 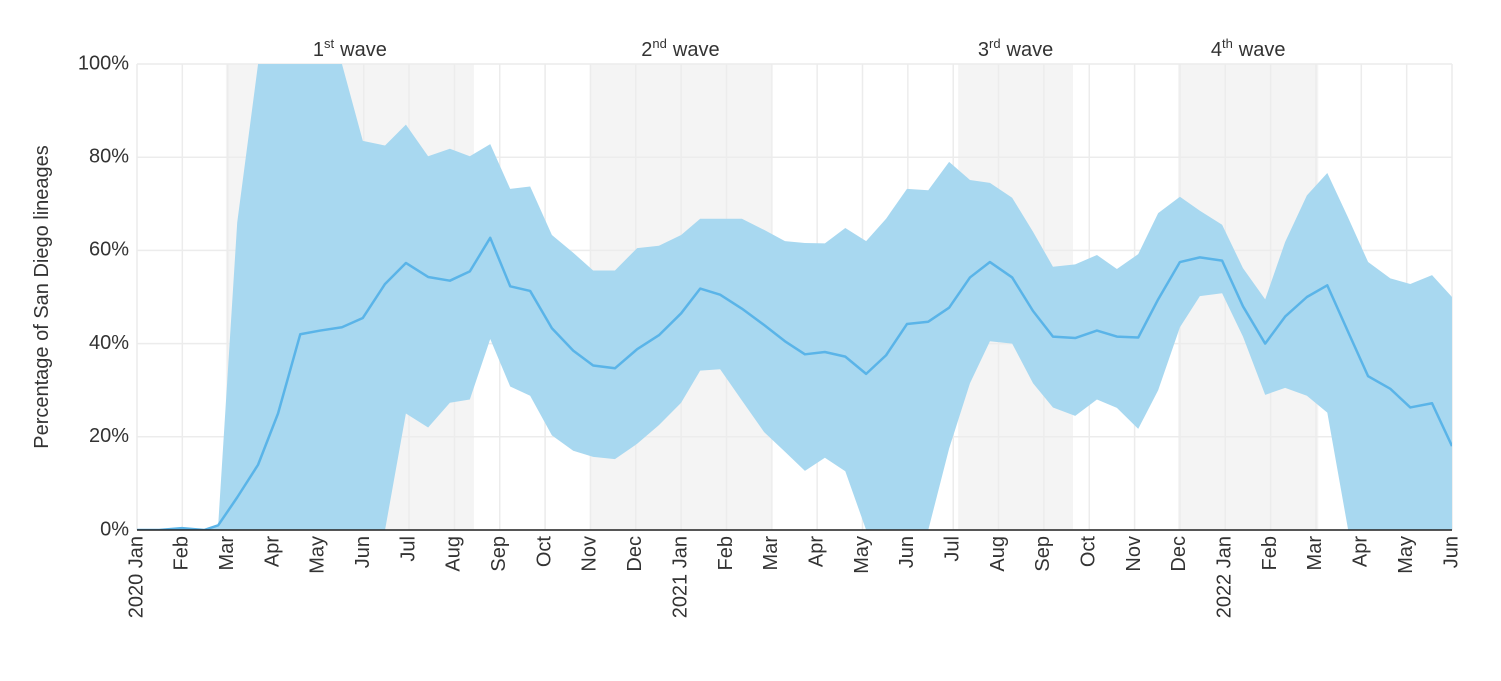 What do you see at coordinates (109, 250) in the screenshot?
I see `y-tick-label: 60%` at bounding box center [109, 250].